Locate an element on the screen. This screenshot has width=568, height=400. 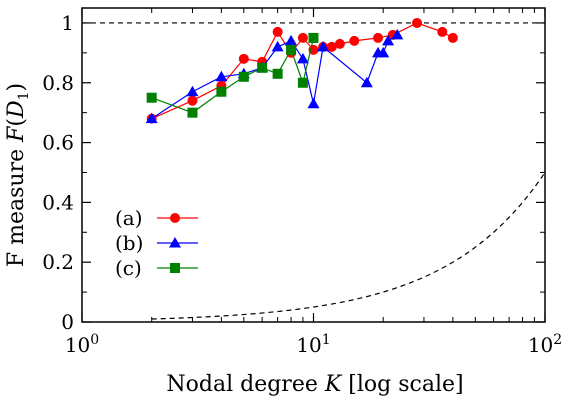
y-tick-label: 0 is located at coordinates (67, 322).